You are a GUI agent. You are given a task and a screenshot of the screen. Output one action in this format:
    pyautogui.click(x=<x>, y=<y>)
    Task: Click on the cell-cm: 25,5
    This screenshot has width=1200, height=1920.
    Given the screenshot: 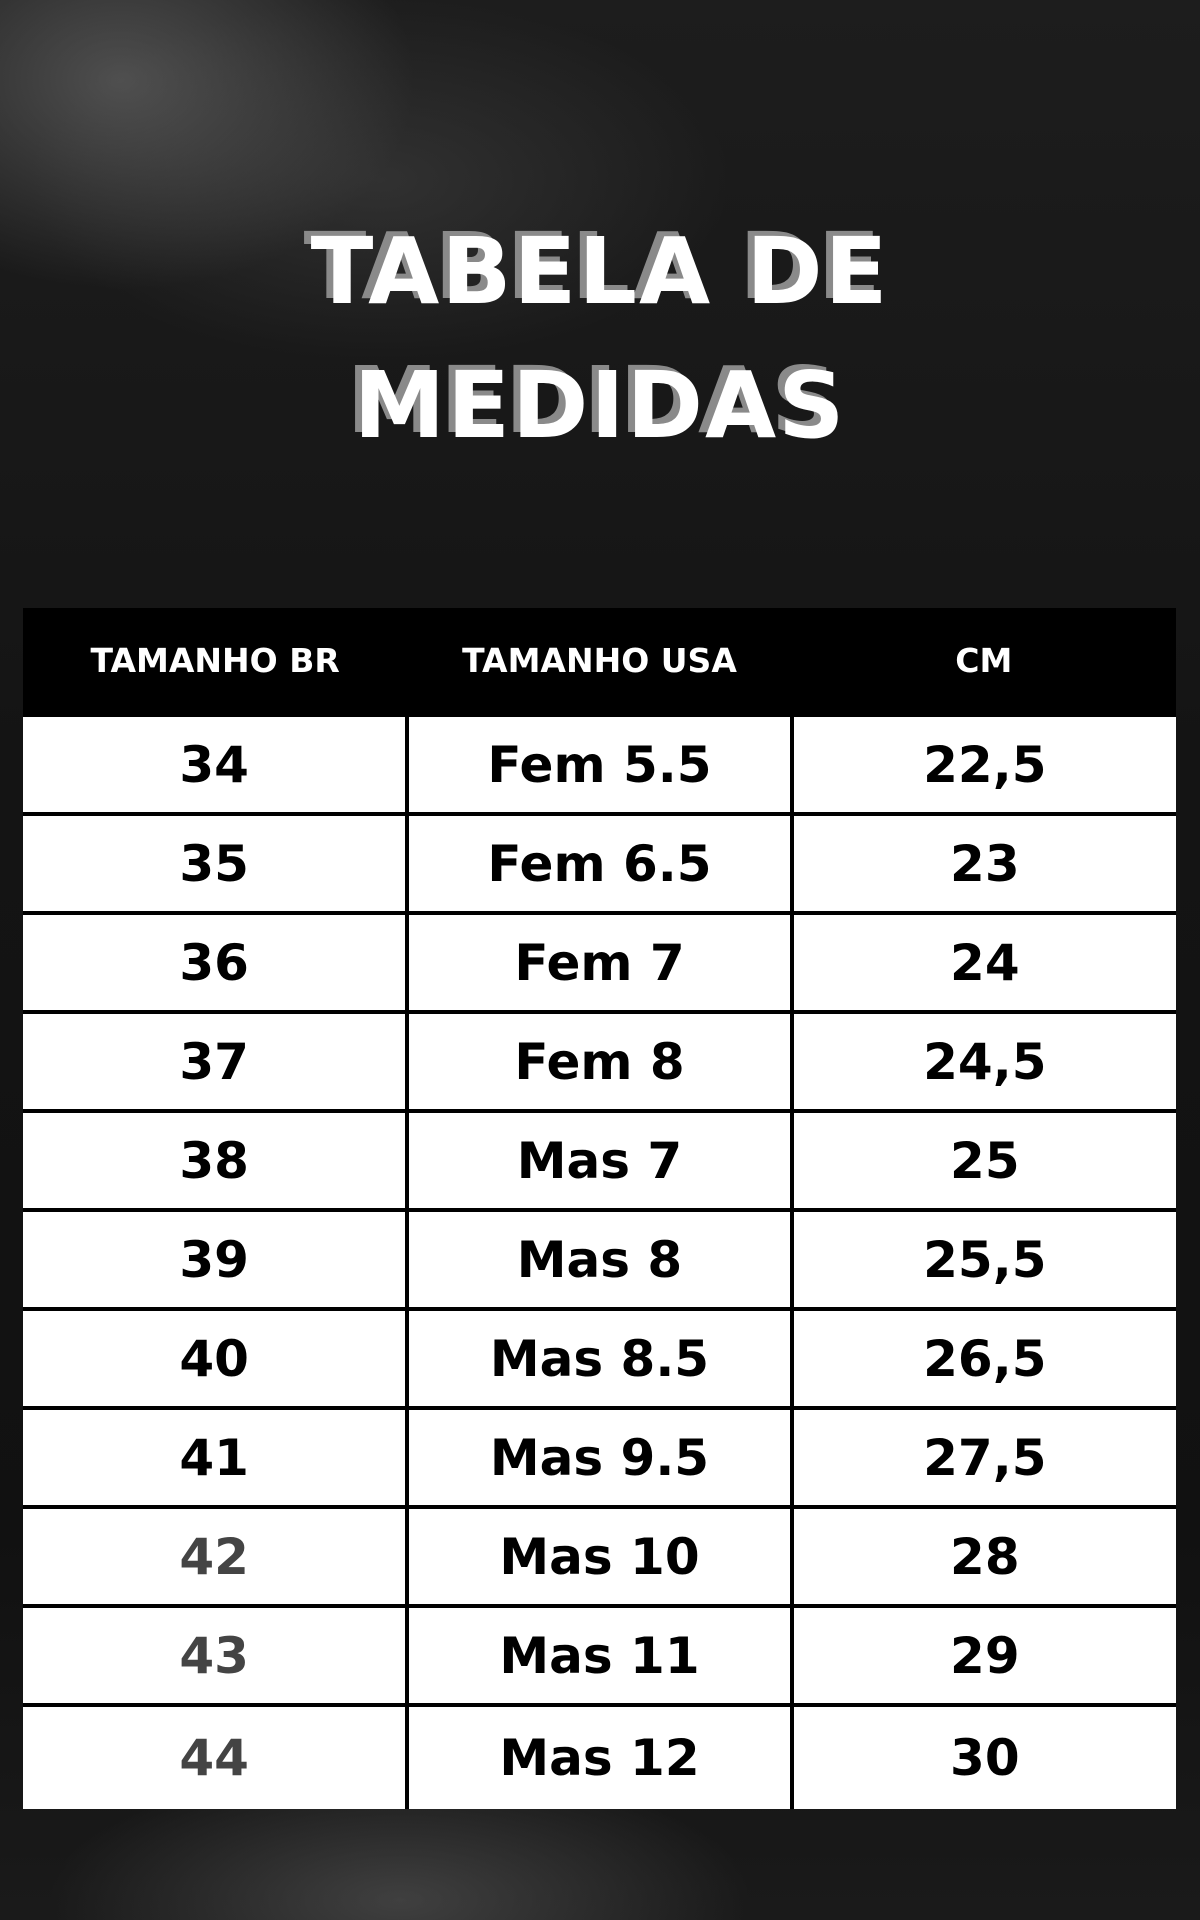 What is the action you would take?
    pyautogui.click(x=982, y=1259)
    